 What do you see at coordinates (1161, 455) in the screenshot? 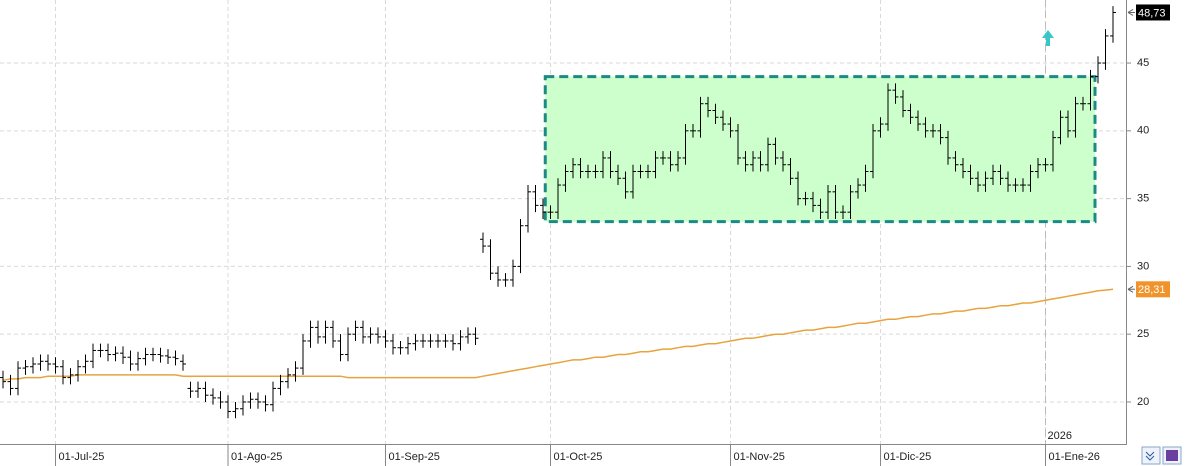
I see `toolbar-buttons` at bounding box center [1161, 455].